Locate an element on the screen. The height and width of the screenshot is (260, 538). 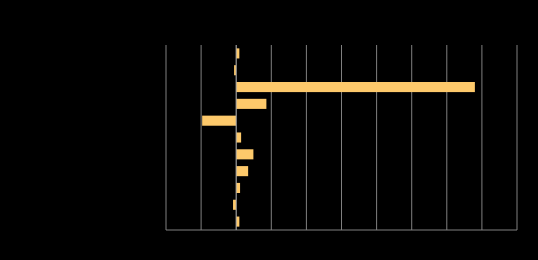
x-tick-label: 70 is located at coordinates (482, 240).